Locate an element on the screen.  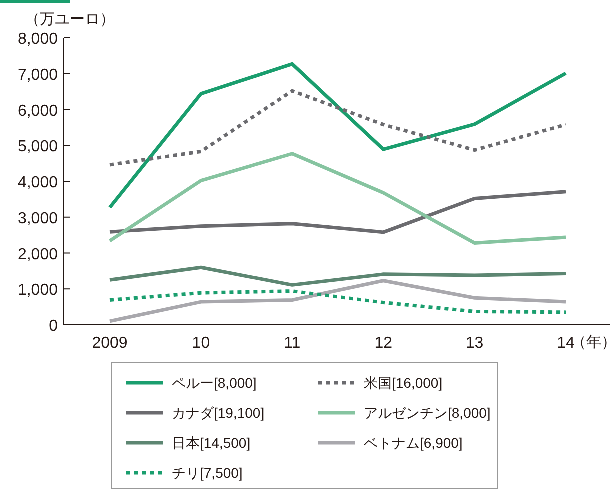
y-tick-label: 2,000 is located at coordinates (38, 255).